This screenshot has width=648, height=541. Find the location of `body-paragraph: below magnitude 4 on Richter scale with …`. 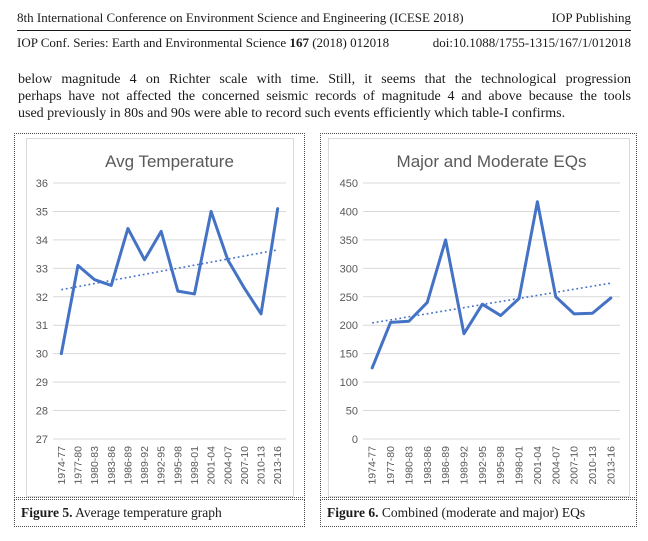

body-paragraph: below magnitude 4 on Richter scale with … is located at coordinates (324, 96).